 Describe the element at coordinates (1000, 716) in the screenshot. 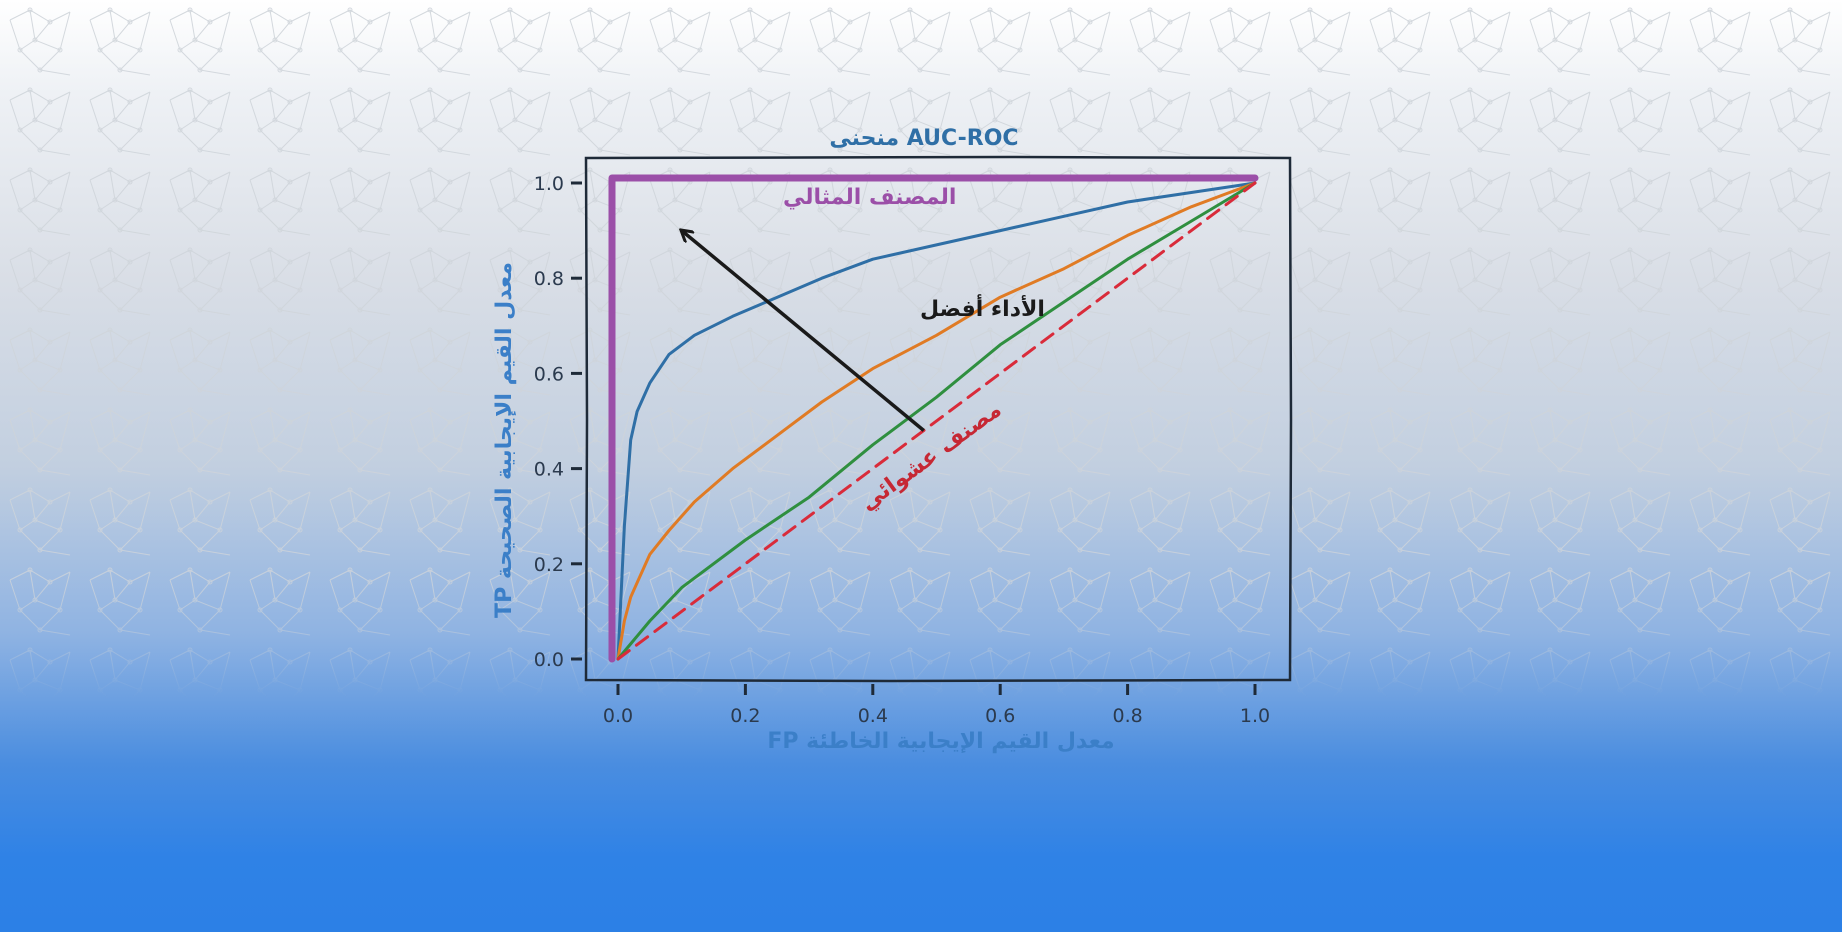

I see `x-tick-label: 0.6` at that location.